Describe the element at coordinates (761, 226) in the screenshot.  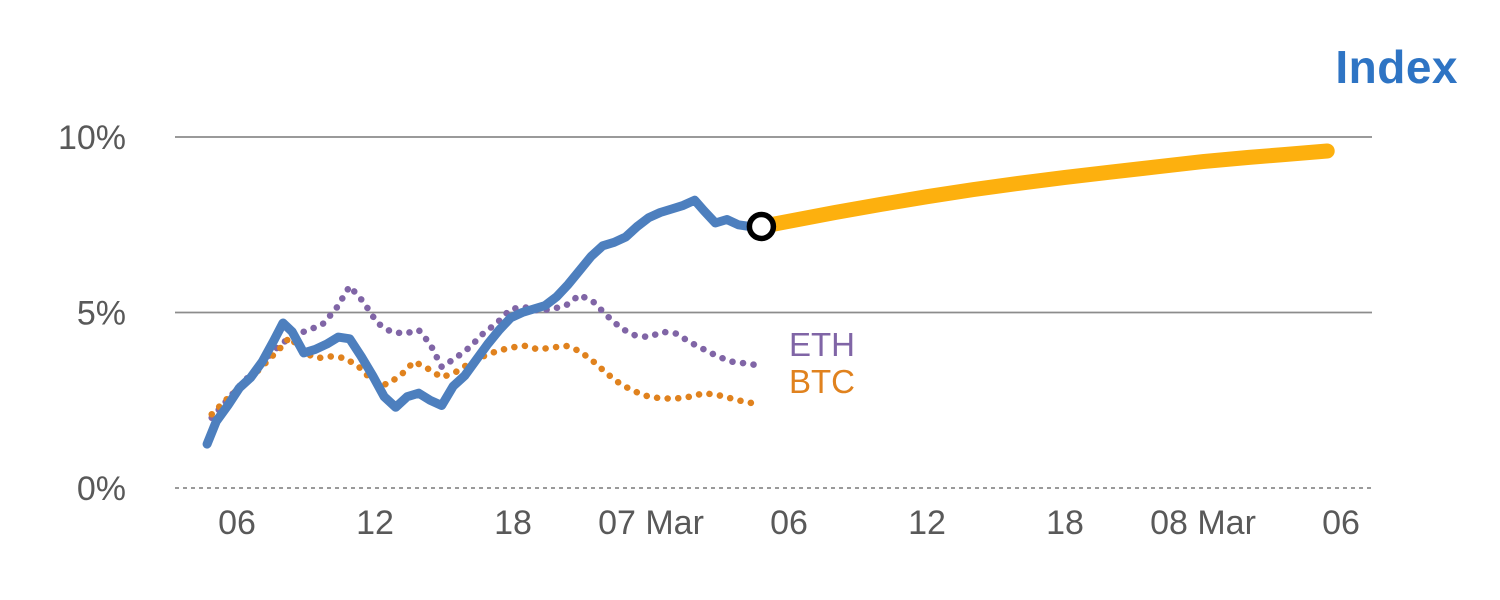
I see `forecast-start-marker` at that location.